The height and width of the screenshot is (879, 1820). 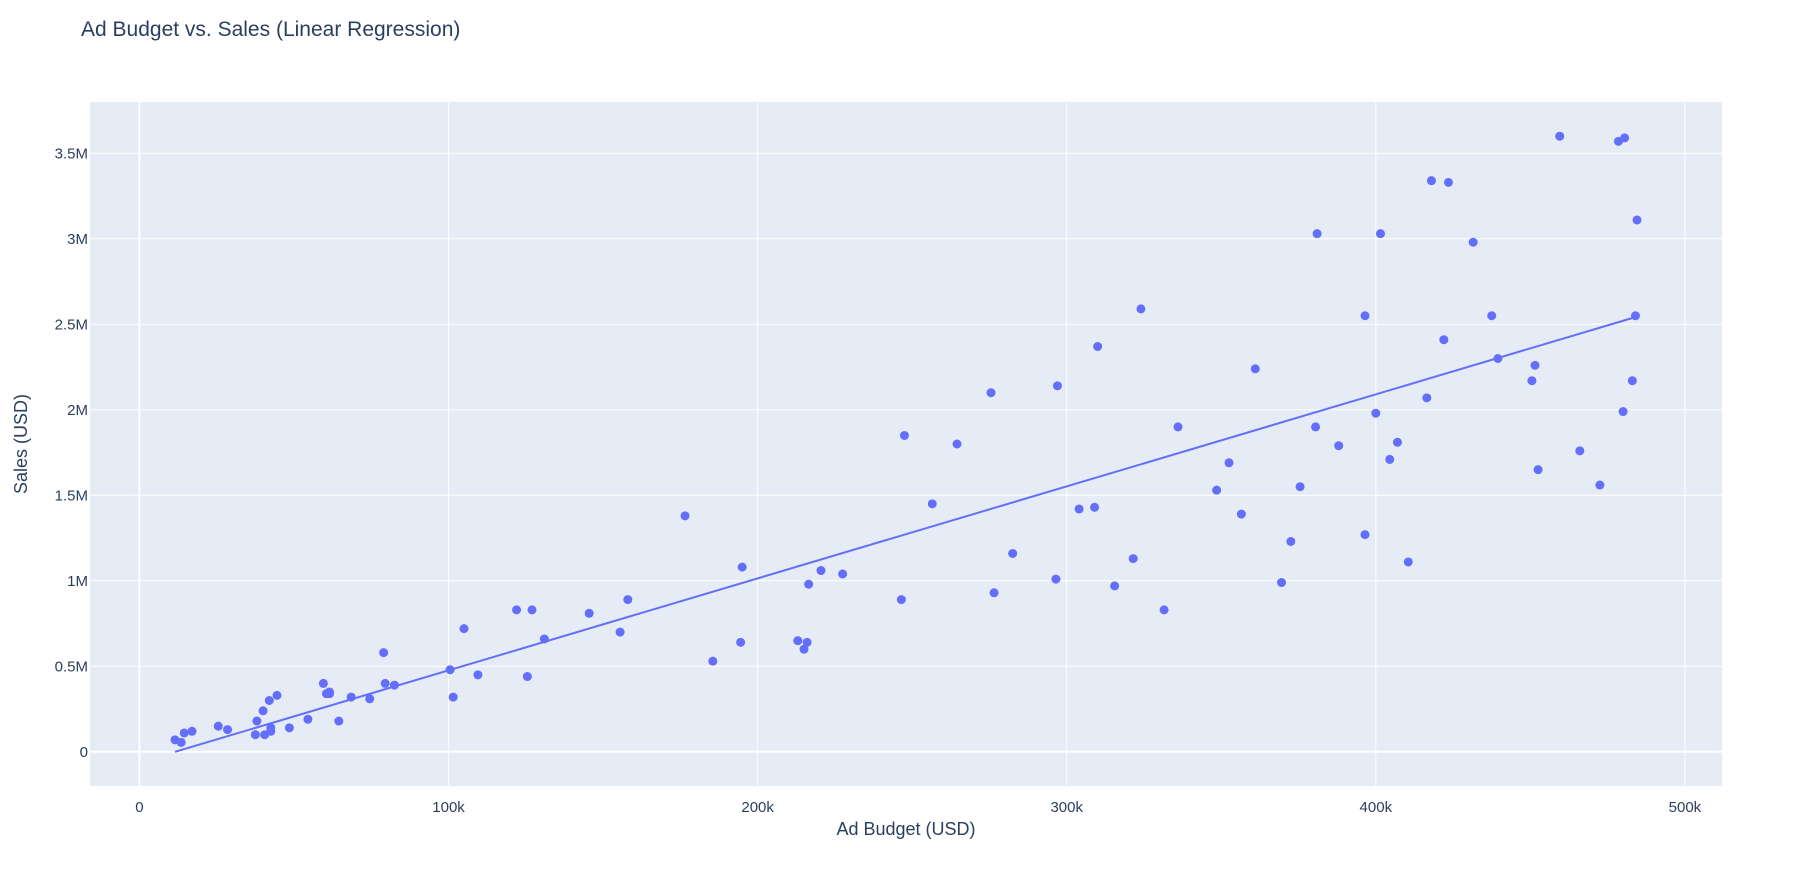 What do you see at coordinates (1066, 807) in the screenshot?
I see `x-tick-label: 300k` at bounding box center [1066, 807].